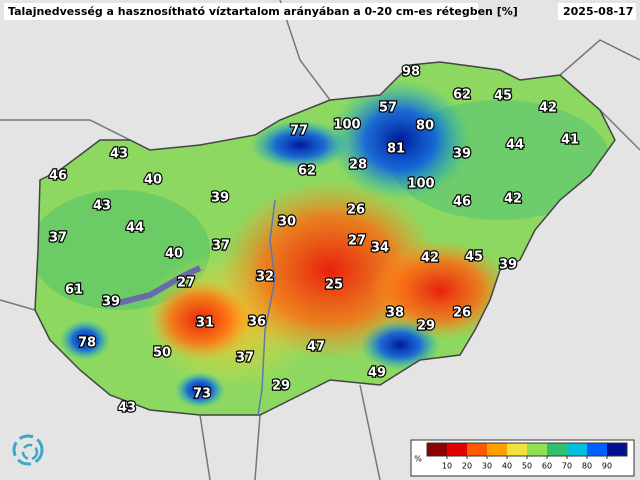  I want to click on colorbar: 10 20 30 40 50 60 70 80 90, so click(527, 456).